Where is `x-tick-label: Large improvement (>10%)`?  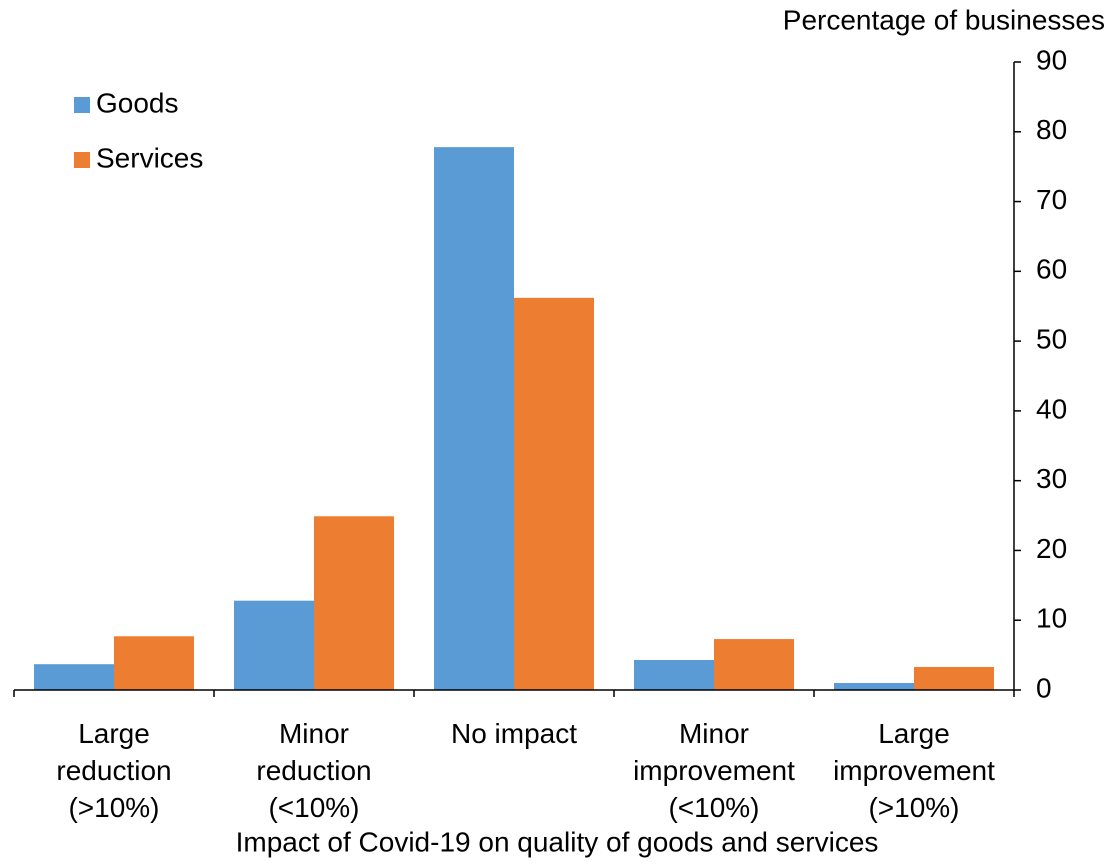 x-tick-label: Large improvement (>10%) is located at coordinates (914, 770).